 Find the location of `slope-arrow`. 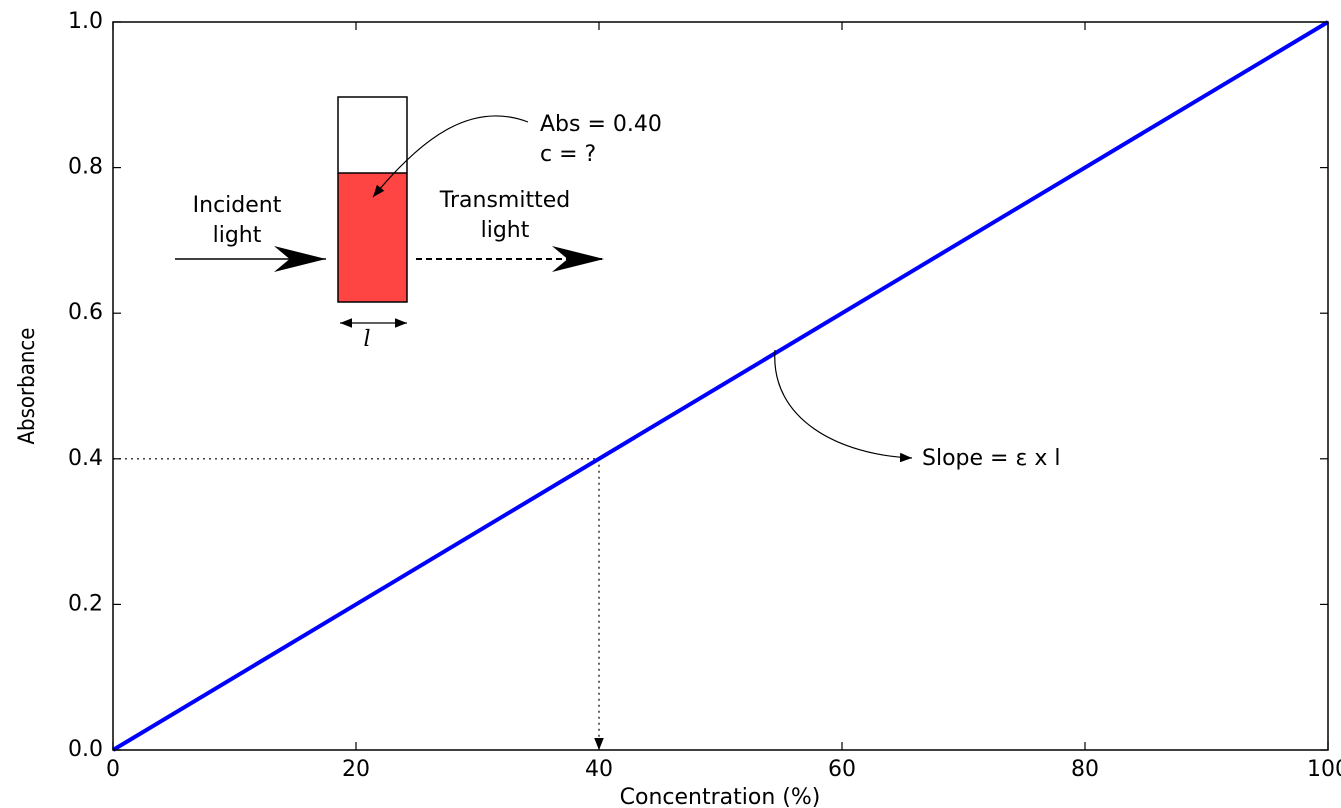

slope-arrow is located at coordinates (843, 406).